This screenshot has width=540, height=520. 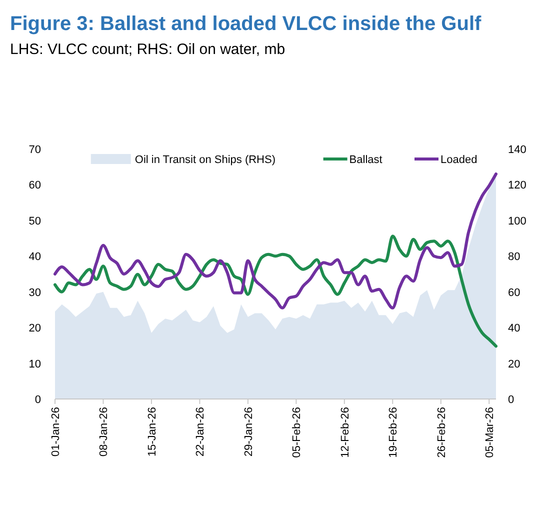 I want to click on y-tick-label: 40, so click(x=34, y=257).